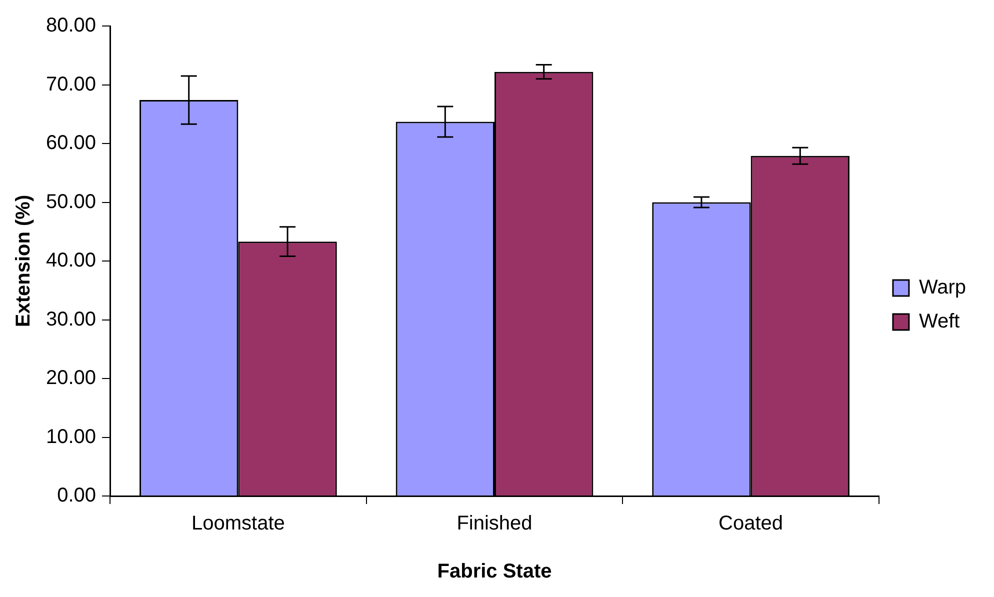 This screenshot has height=597, width=994. What do you see at coordinates (71, 378) in the screenshot?
I see `y-tick-label: 20.00` at bounding box center [71, 378].